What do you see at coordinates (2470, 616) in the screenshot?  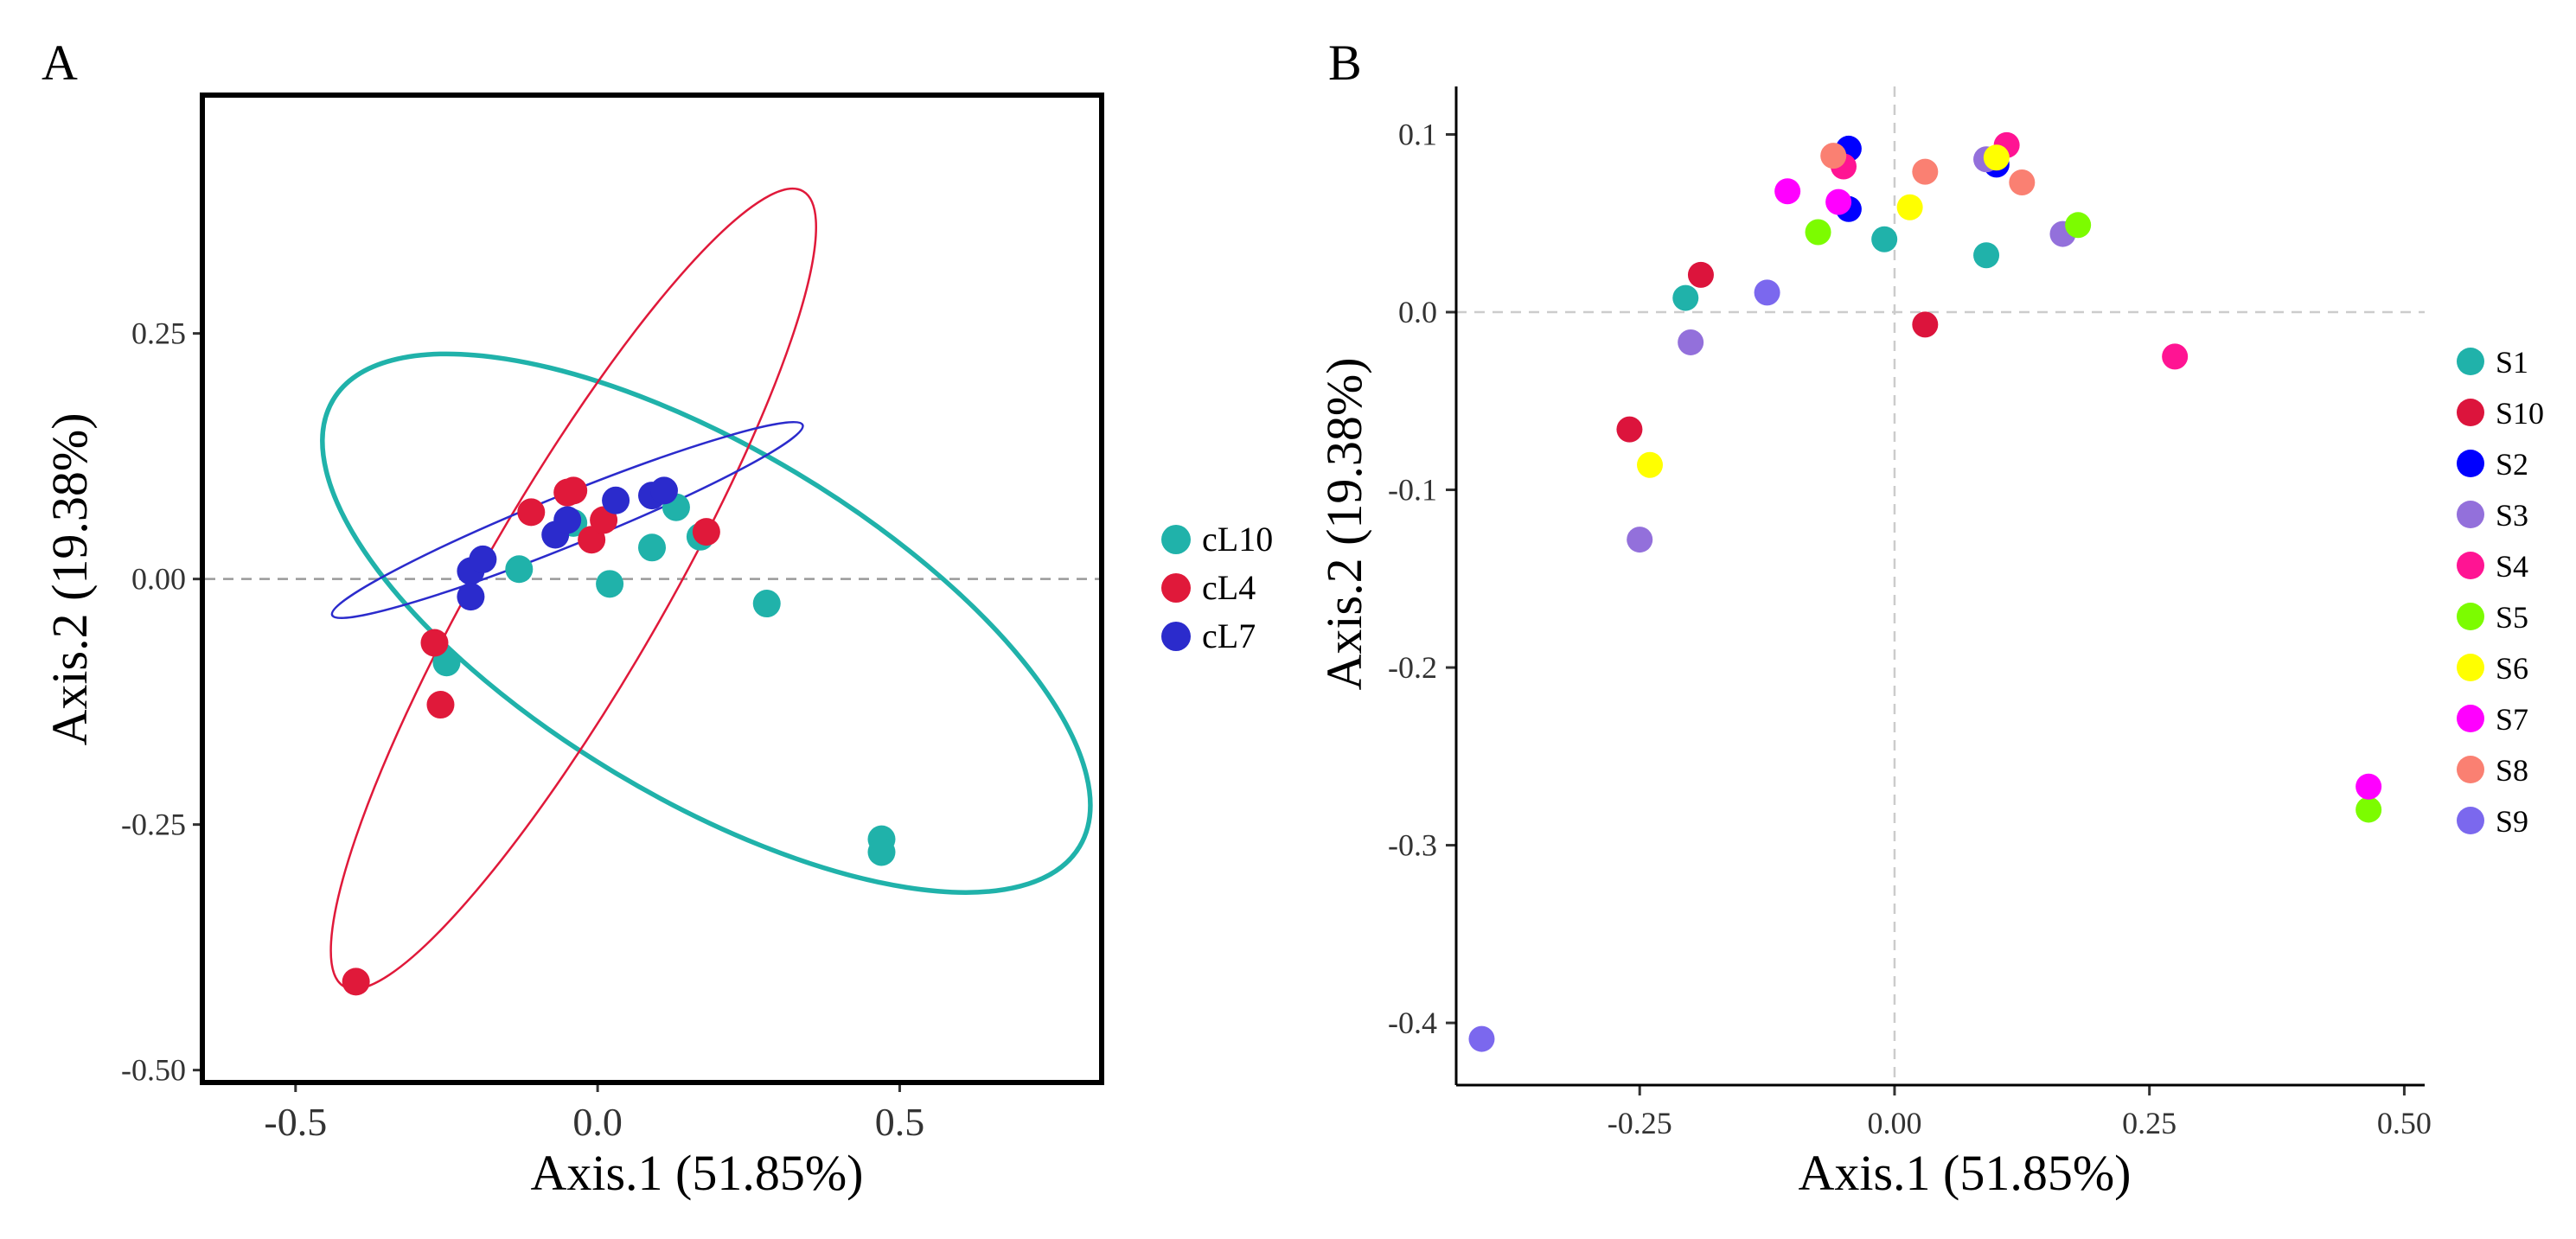 I see `legend-key-S5` at bounding box center [2470, 616].